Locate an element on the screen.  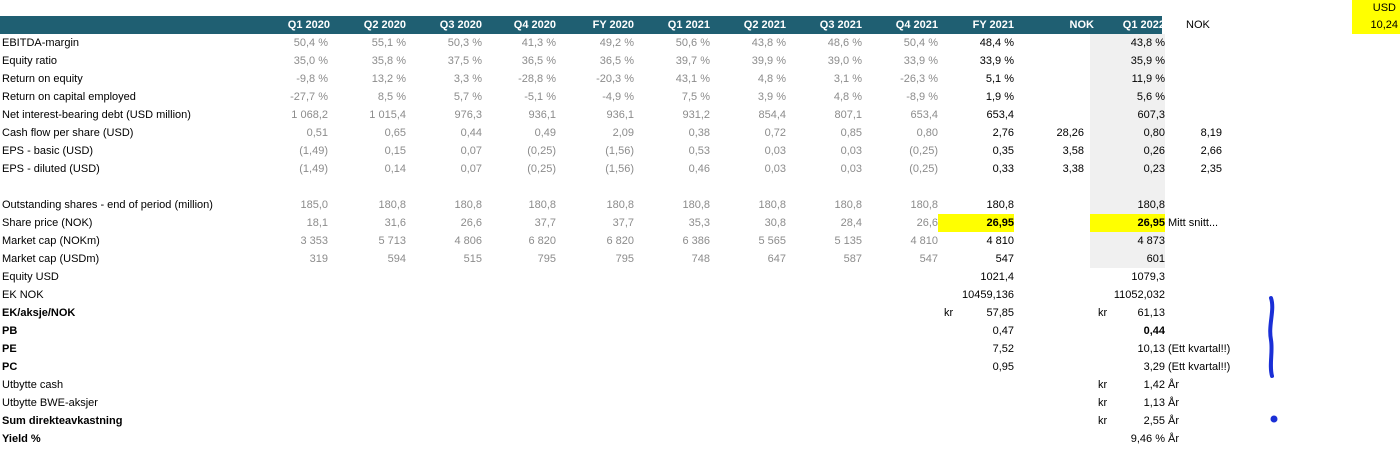
unit-cell: År is located at coordinates (1173, 385).